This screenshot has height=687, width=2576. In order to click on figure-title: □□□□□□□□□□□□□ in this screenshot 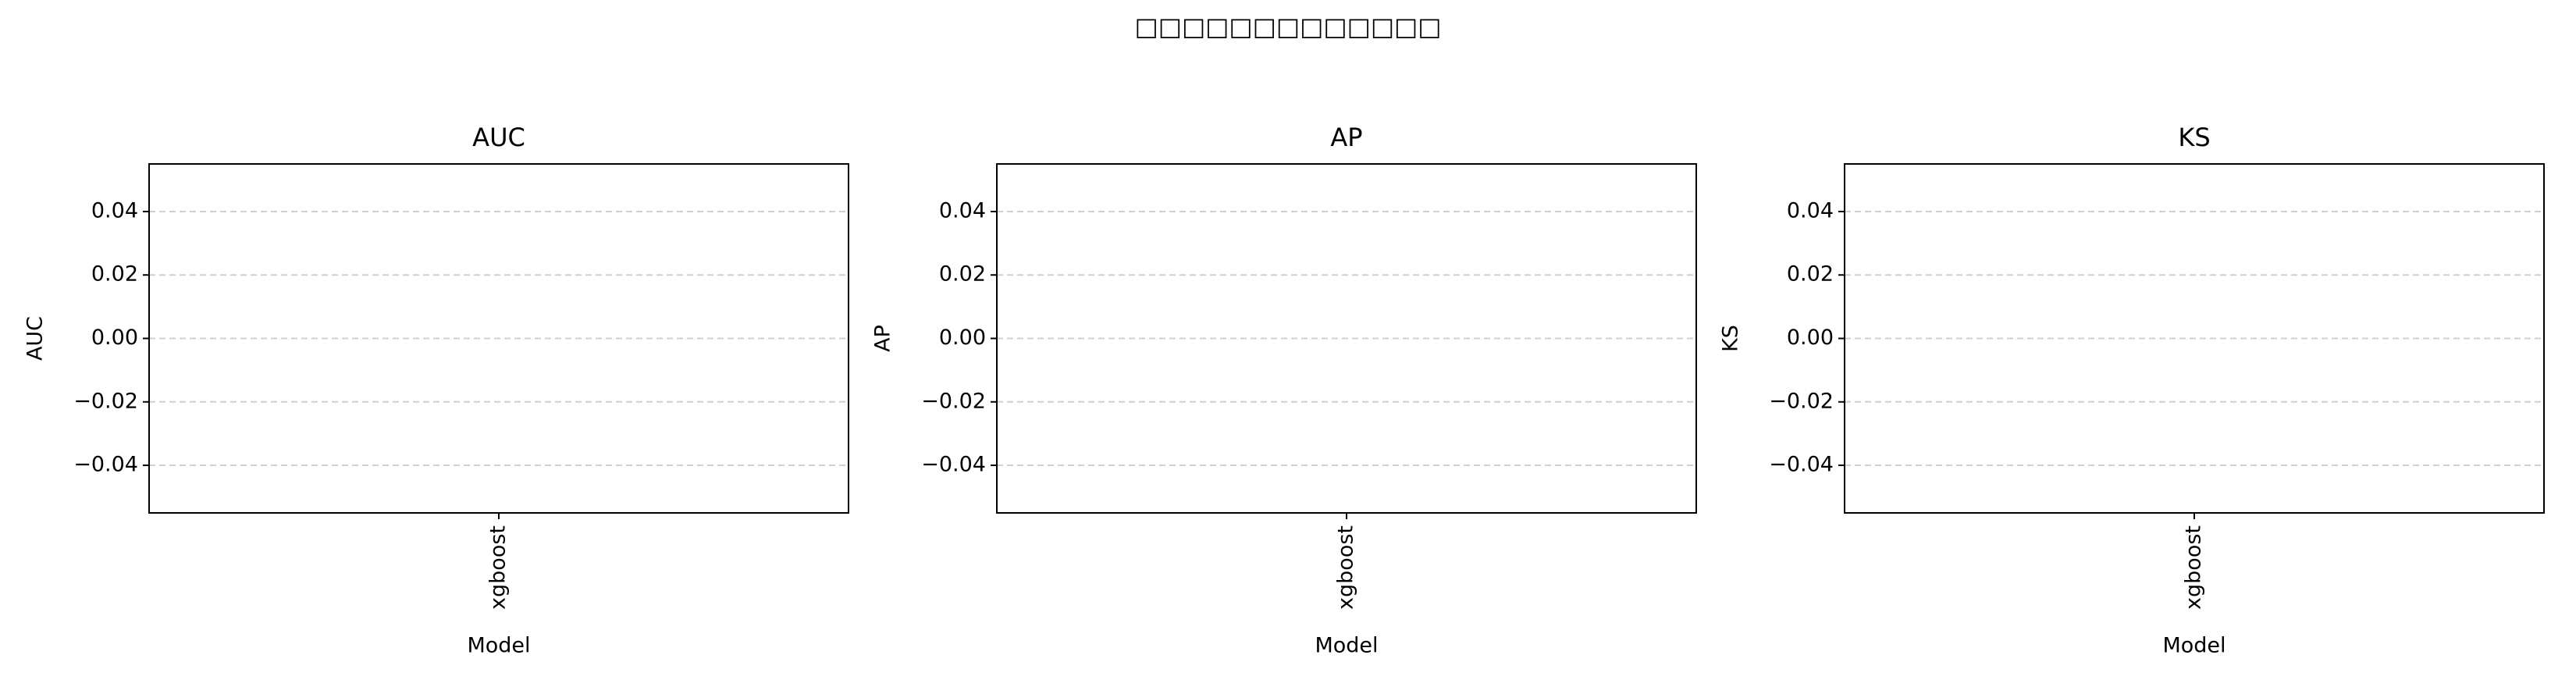, I will do `click(1287, 26)`.